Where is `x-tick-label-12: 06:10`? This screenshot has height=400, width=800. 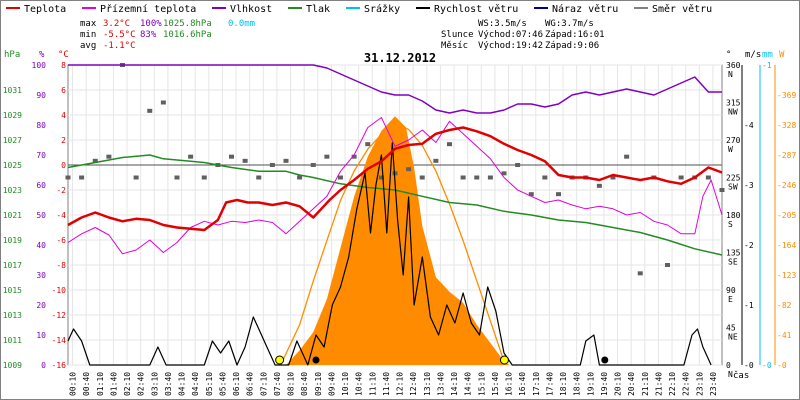
x-tick-label-12: 06:10 is located at coordinates (236, 384).